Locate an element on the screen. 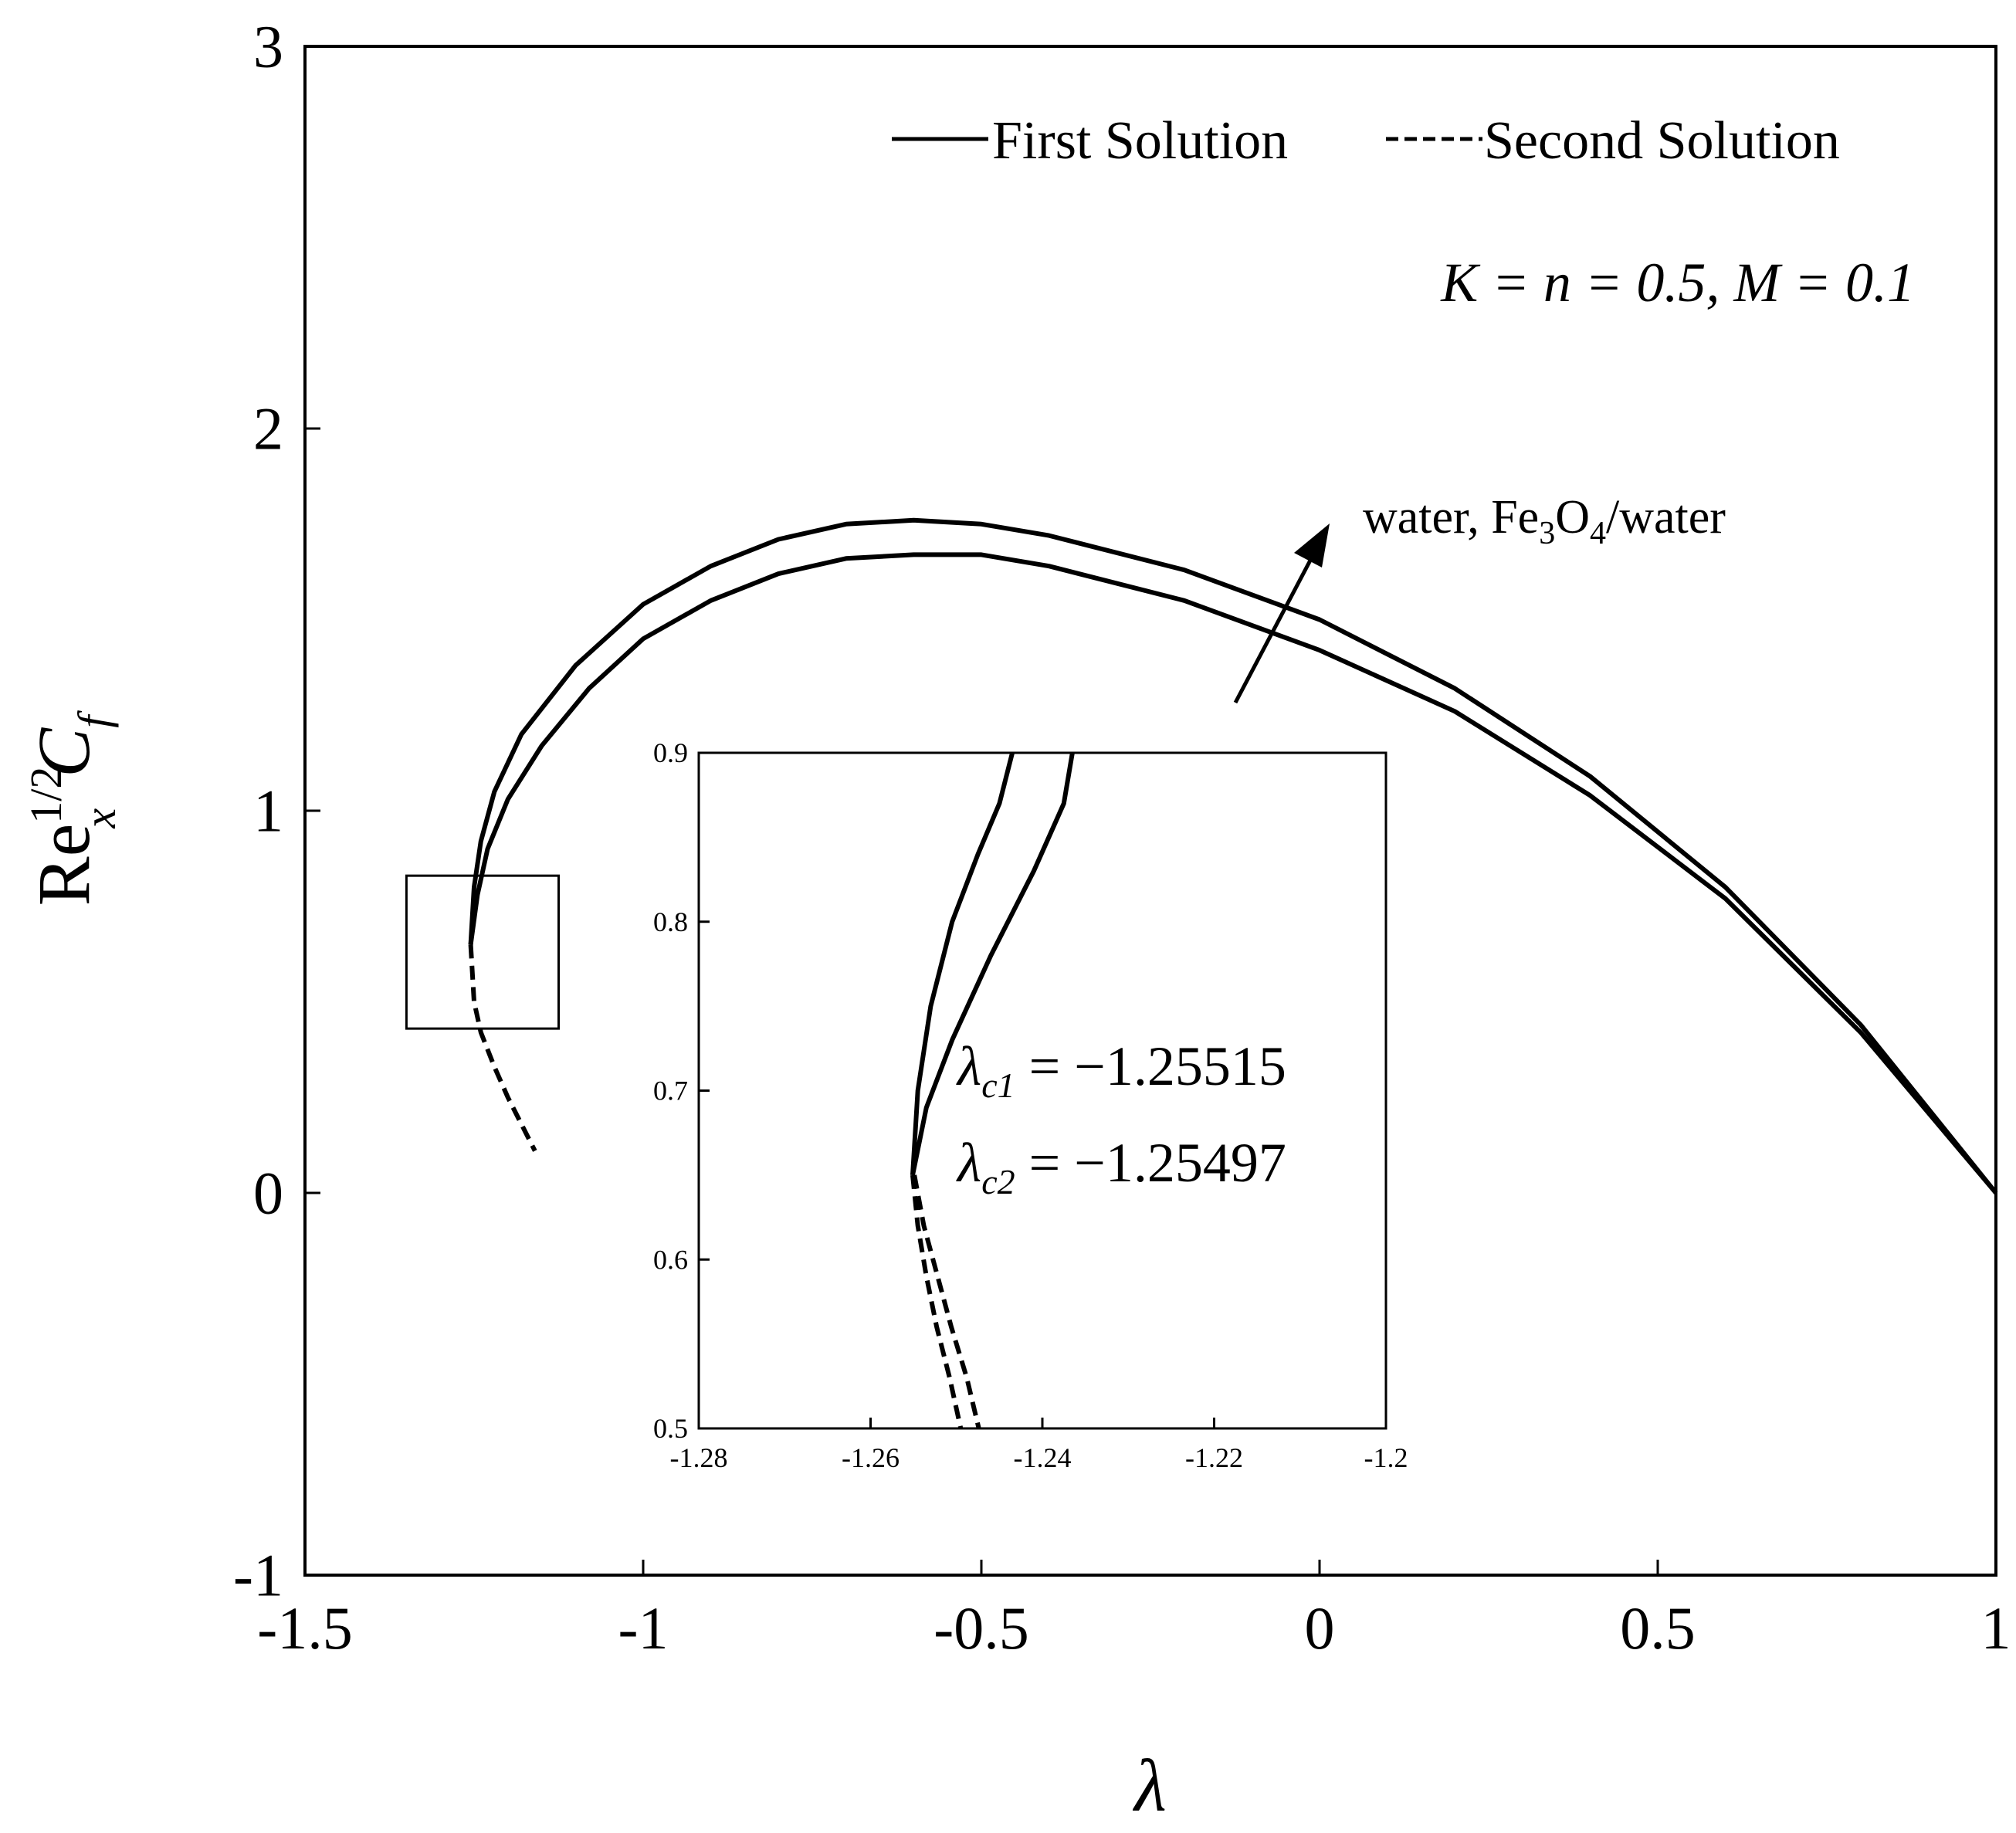  lambda-c1-value: = −1.25515 is located at coordinates (1150, 1066).